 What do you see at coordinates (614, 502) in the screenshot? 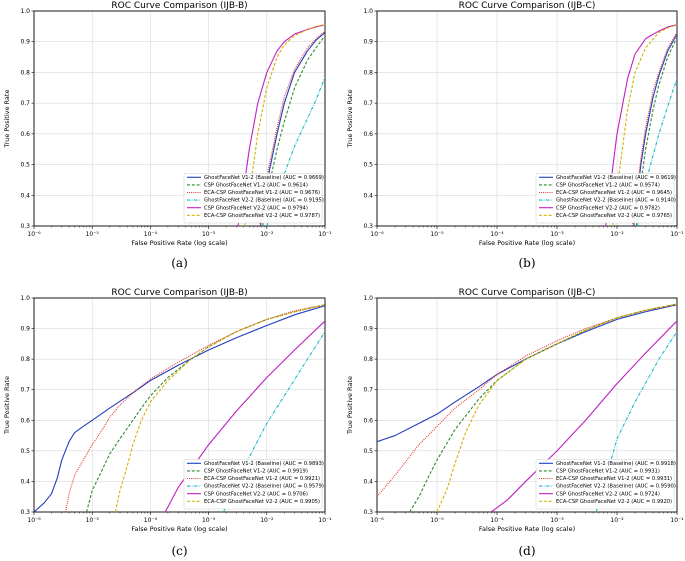
I see `legend-entry: ECA-CSP GhostFaceNet V2-2 (AUC = 0.9920)` at bounding box center [614, 502].